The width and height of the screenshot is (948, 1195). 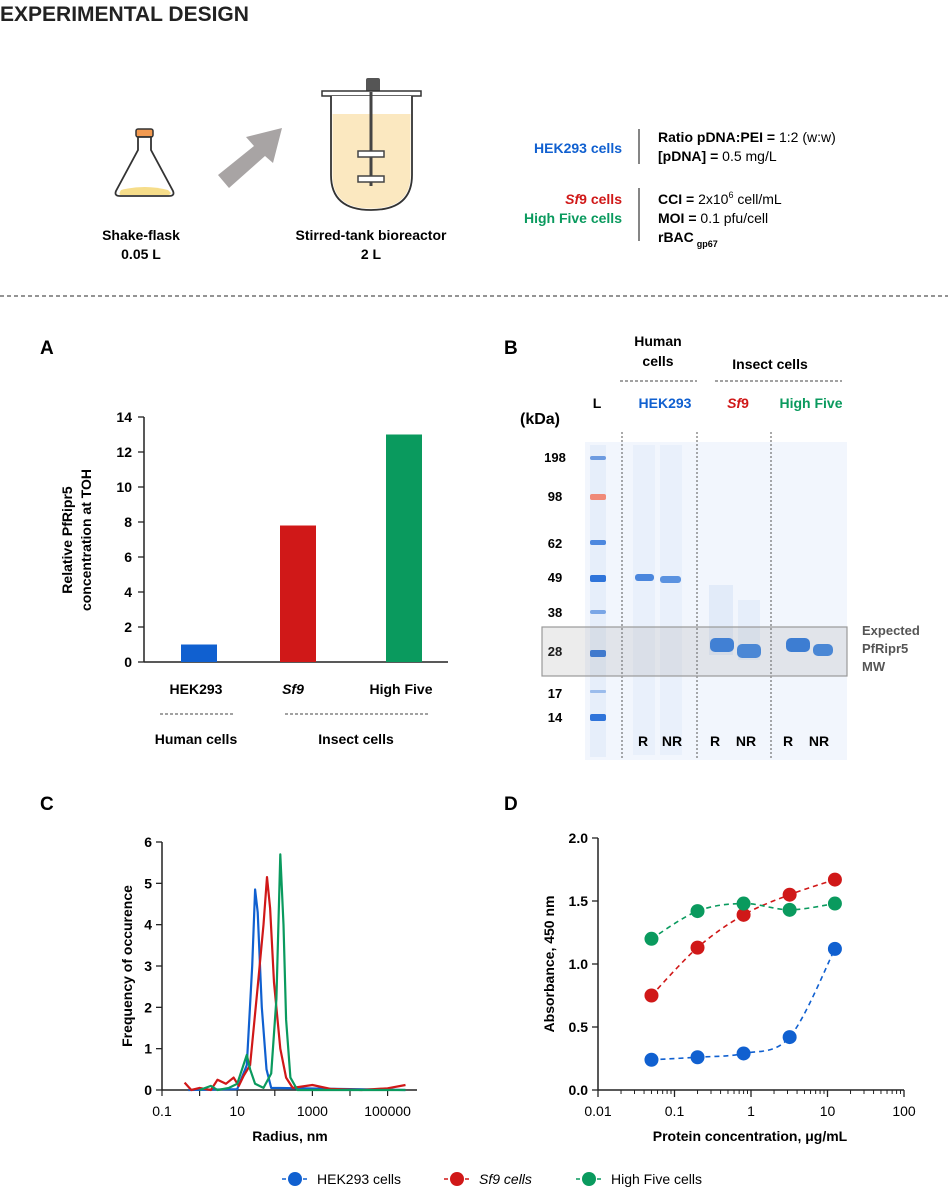 What do you see at coordinates (141, 254) in the screenshot?
I see `flask-volume: 0.05 L` at bounding box center [141, 254].